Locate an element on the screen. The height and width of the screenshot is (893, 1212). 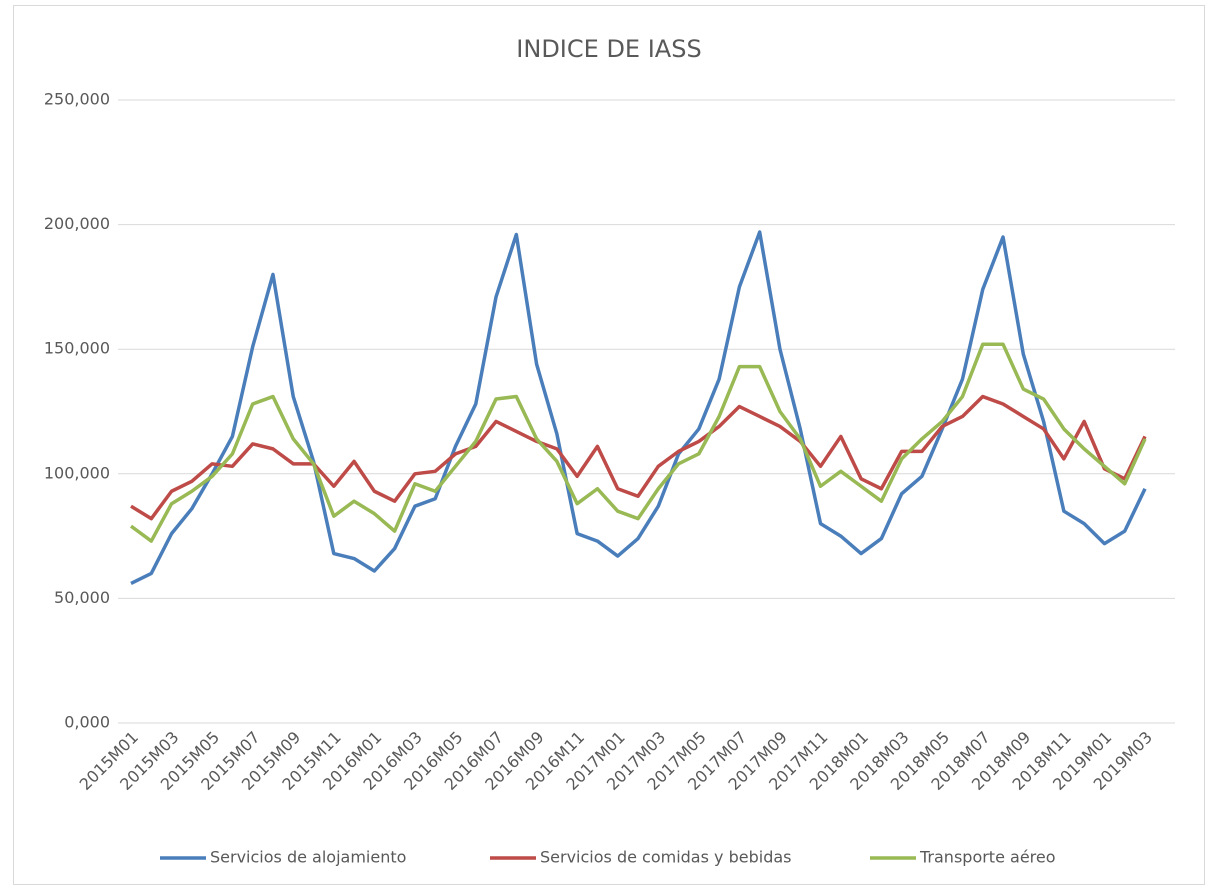
legend-label: Servicios de alojamiento is located at coordinates (308, 857).